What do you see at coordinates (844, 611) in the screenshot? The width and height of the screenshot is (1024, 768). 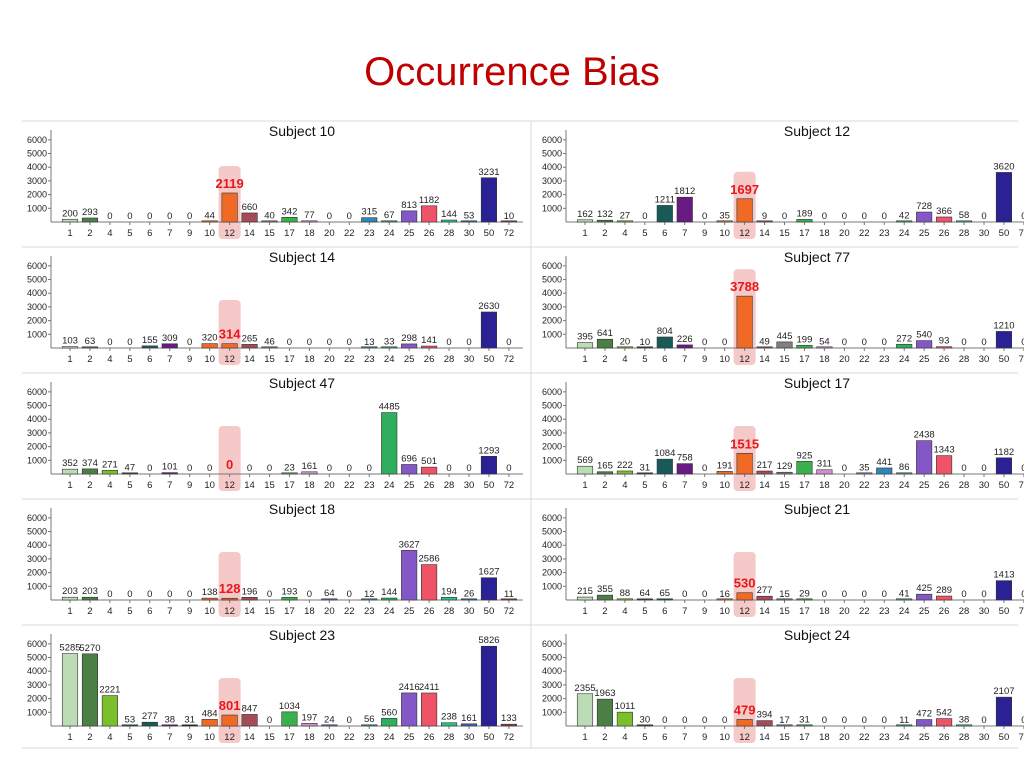 I see `x-category-label: 20` at bounding box center [844, 611].